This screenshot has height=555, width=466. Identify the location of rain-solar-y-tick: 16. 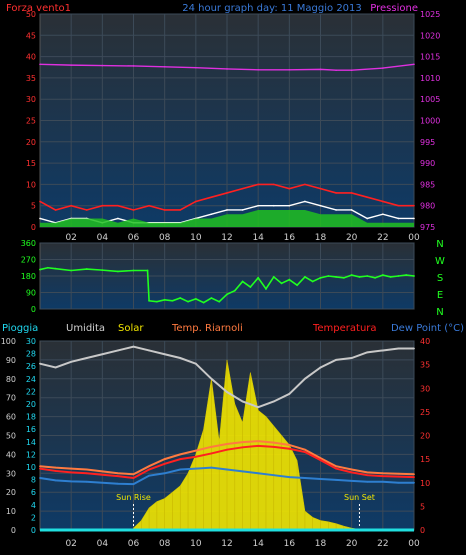
(31, 429).